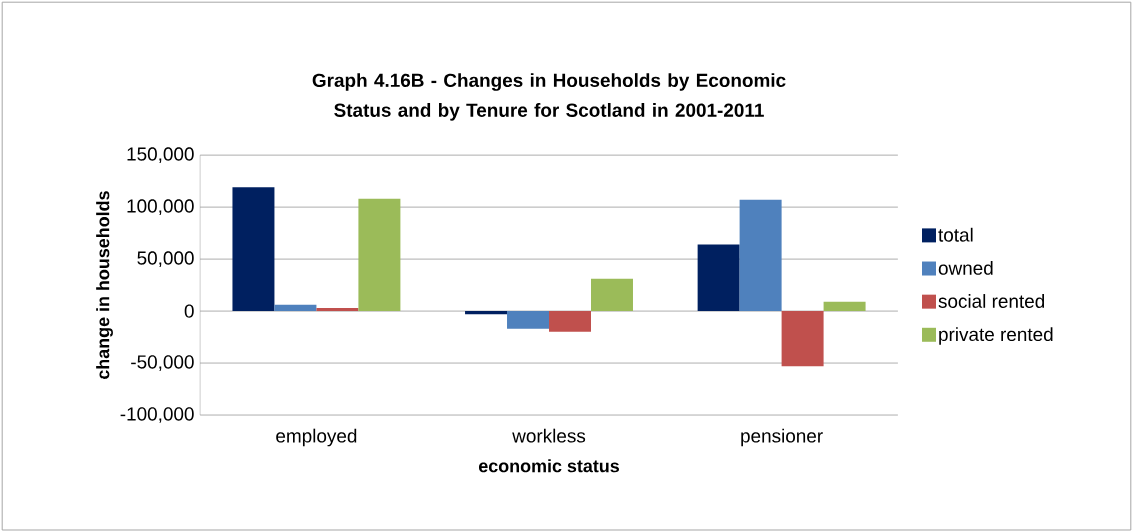  I want to click on y-tick-label: 150,000, so click(160, 155).